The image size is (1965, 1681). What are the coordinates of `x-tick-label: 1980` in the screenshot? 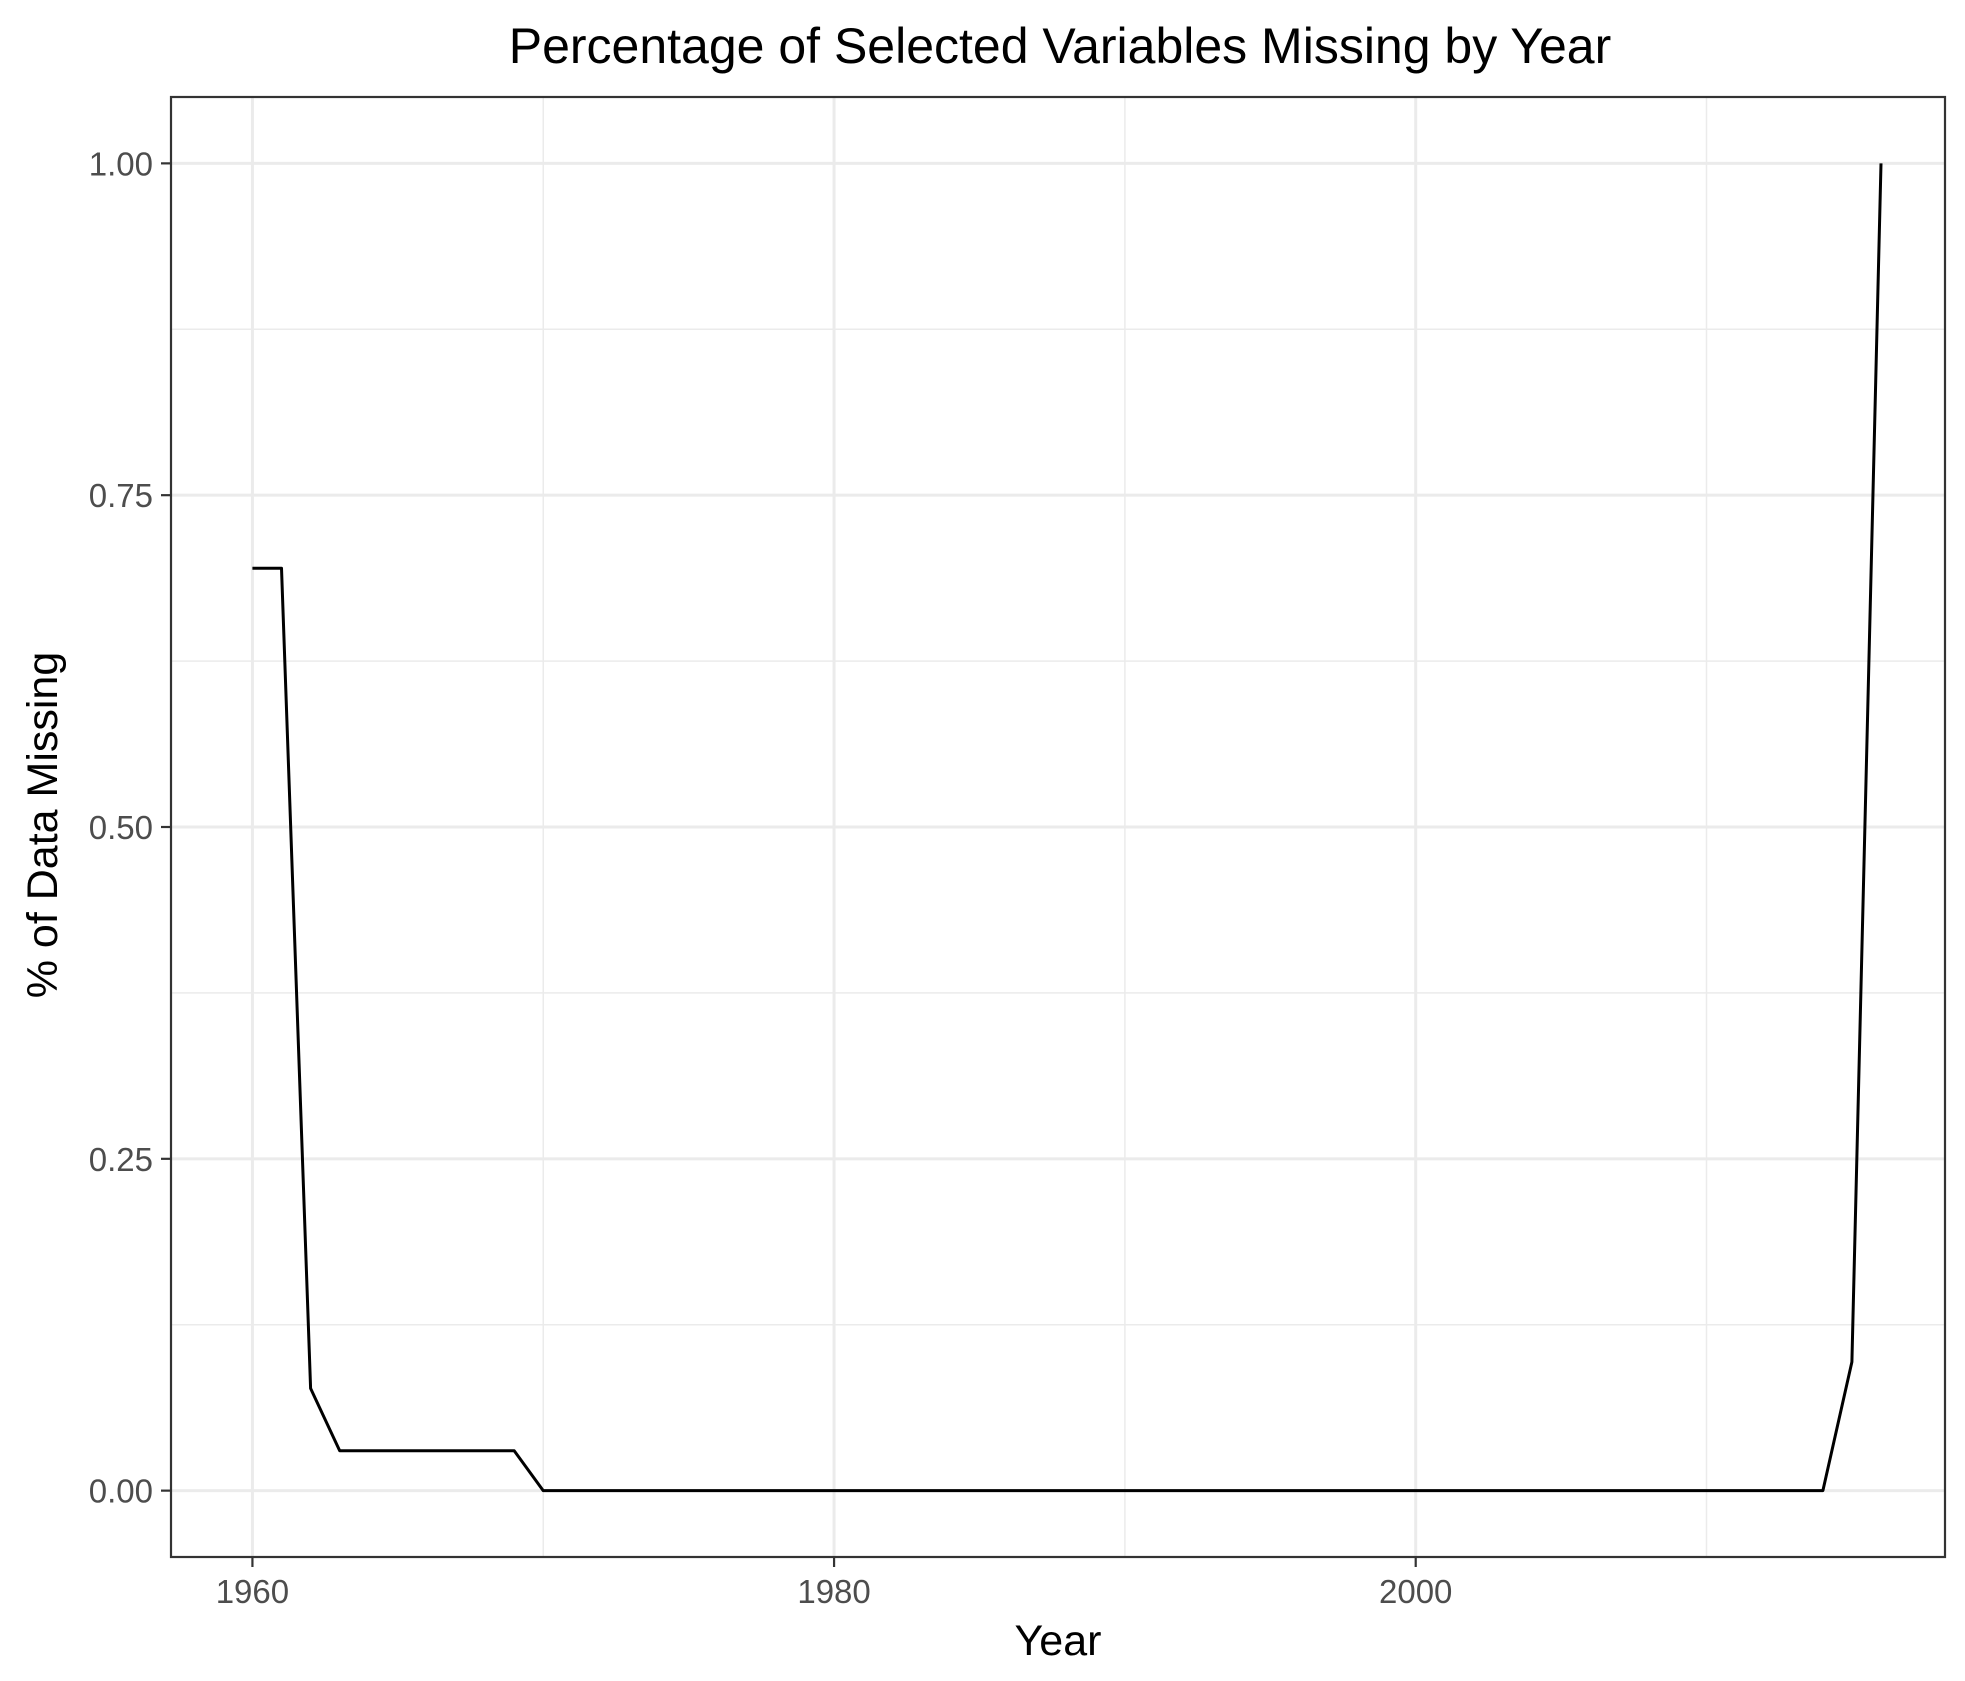 It's located at (833, 1591).